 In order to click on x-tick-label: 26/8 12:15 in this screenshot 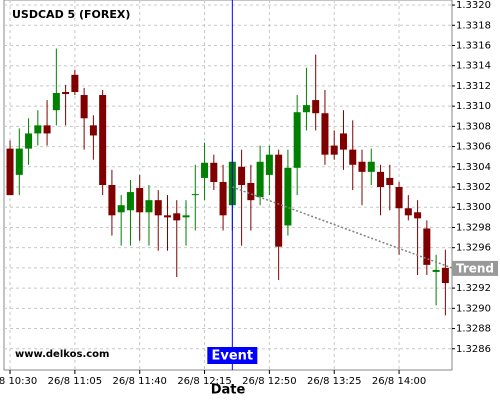, I will do `click(204, 381)`.